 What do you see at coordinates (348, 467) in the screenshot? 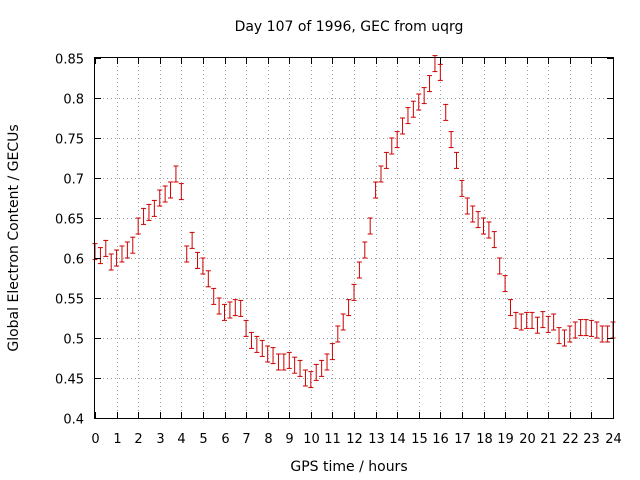
I see `x-axis-label: GPS time / hours` at bounding box center [348, 467].